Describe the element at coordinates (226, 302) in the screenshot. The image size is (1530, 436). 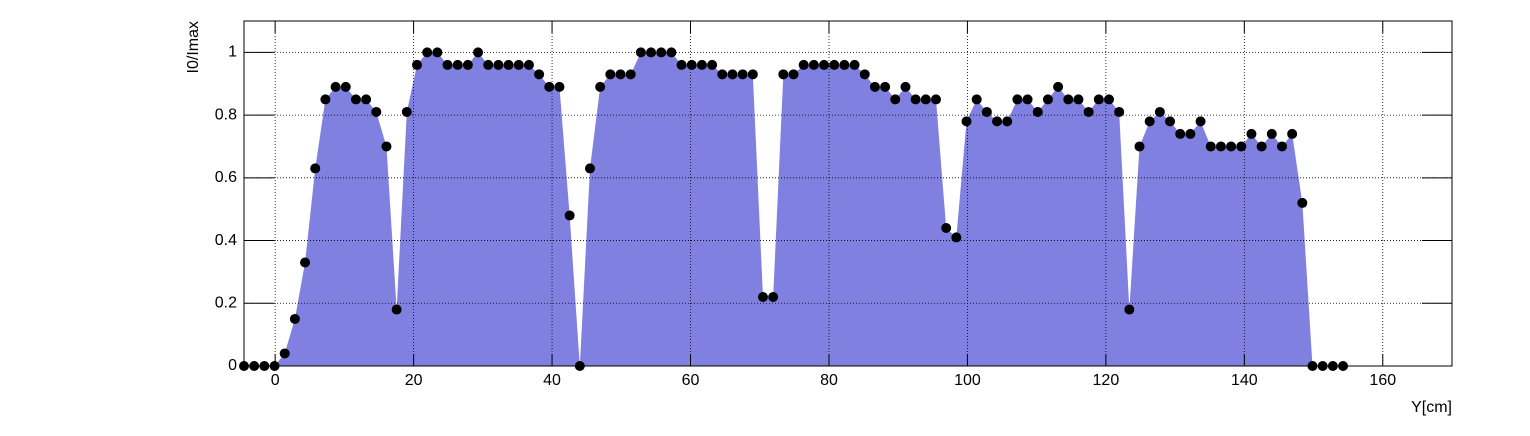
I see `y-tick-label: 0.2` at that location.